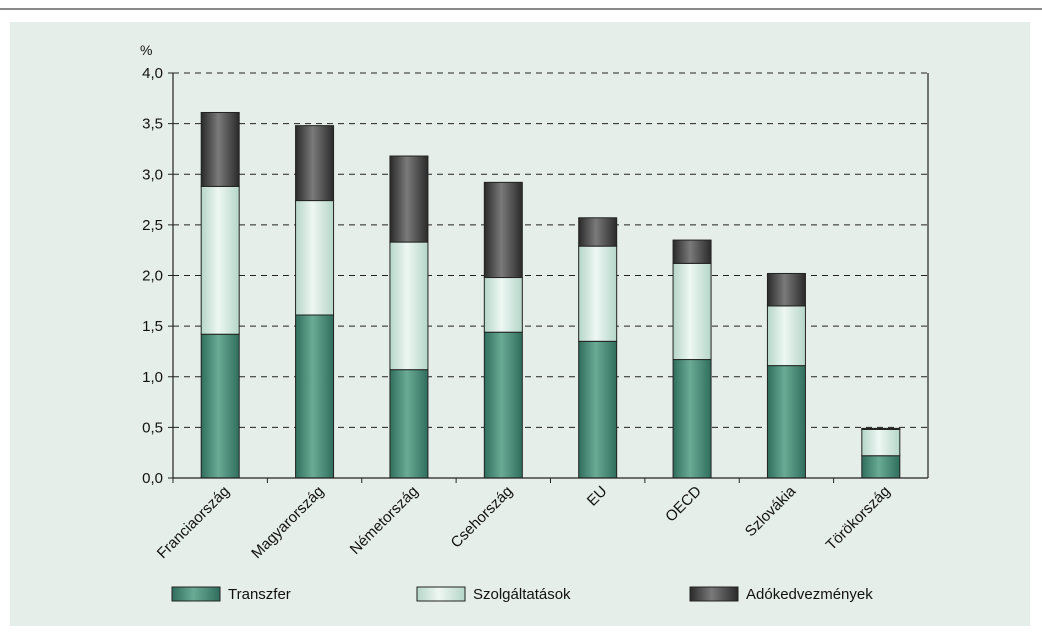 The height and width of the screenshot is (634, 1042). Describe the element at coordinates (152, 478) in the screenshot. I see `y-tick-label: 0,0` at that location.